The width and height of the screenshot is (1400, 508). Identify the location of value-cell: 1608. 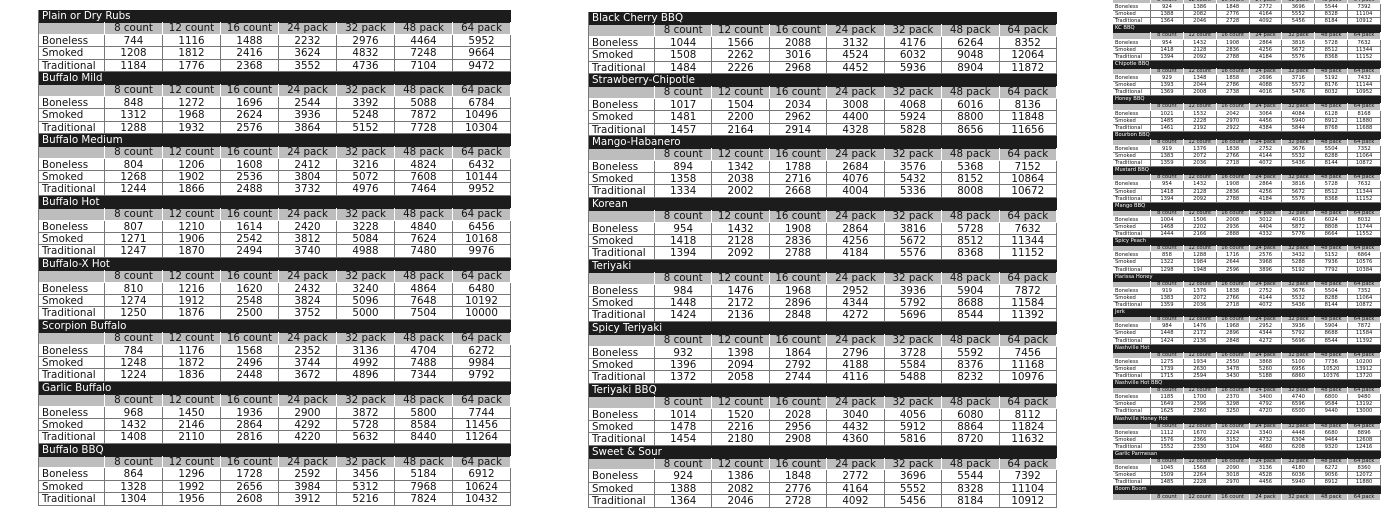
(250, 165).